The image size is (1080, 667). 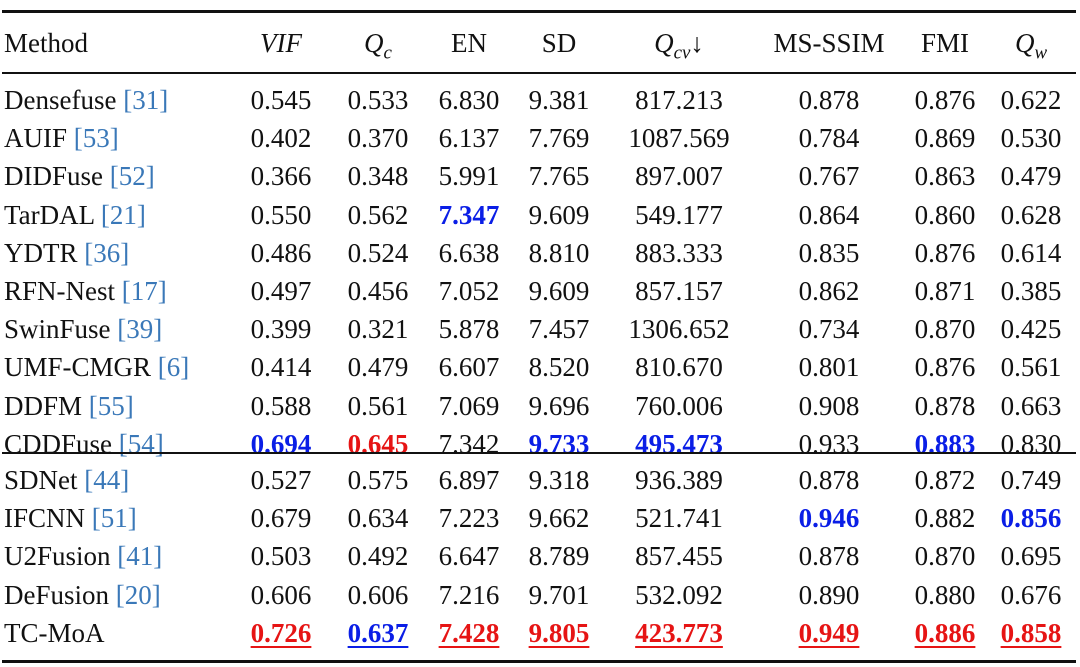 What do you see at coordinates (378, 215) in the screenshot?
I see `value-cell: 0.562` at bounding box center [378, 215].